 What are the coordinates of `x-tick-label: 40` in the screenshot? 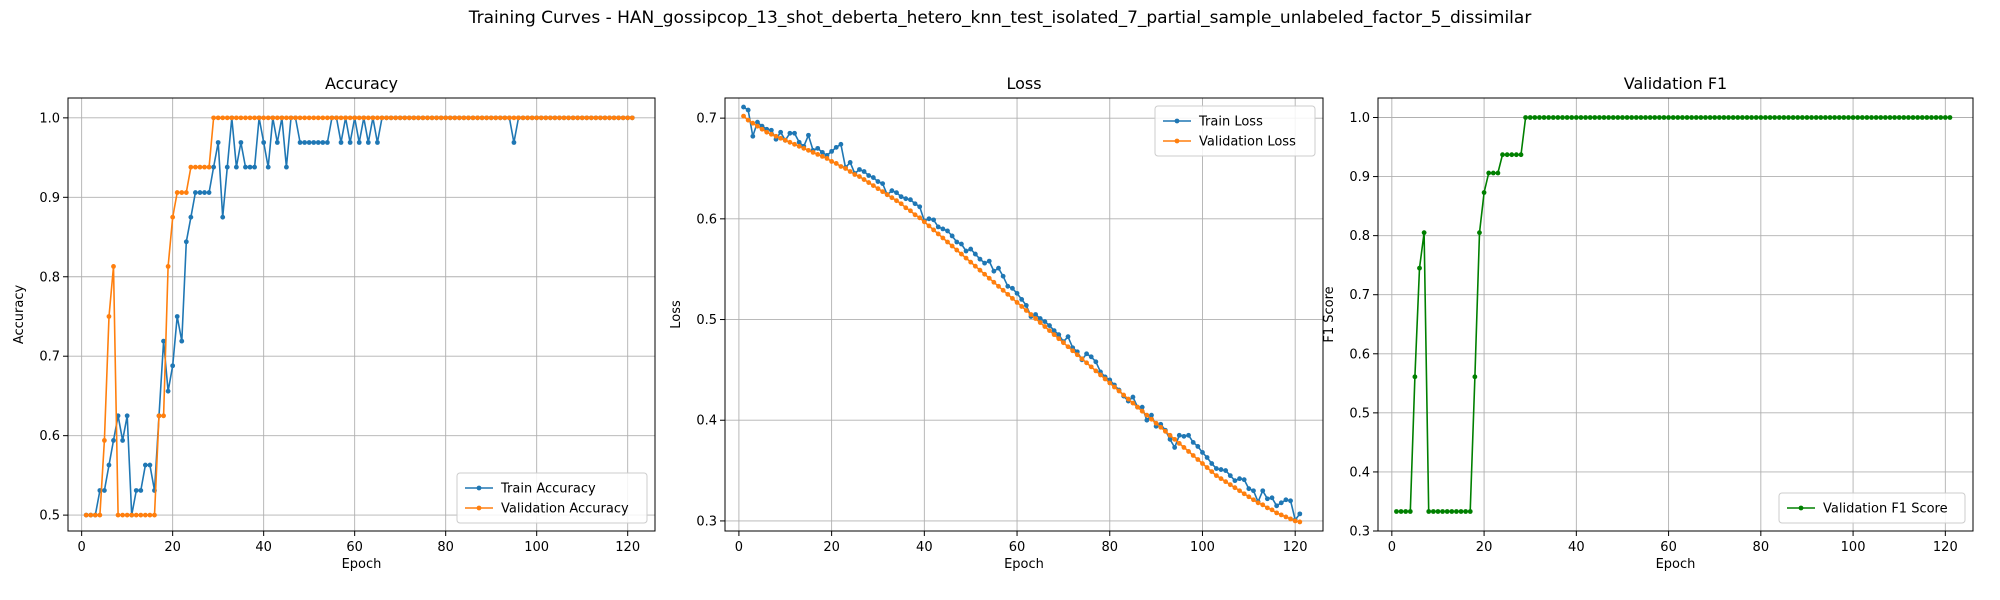 It's located at (263, 547).